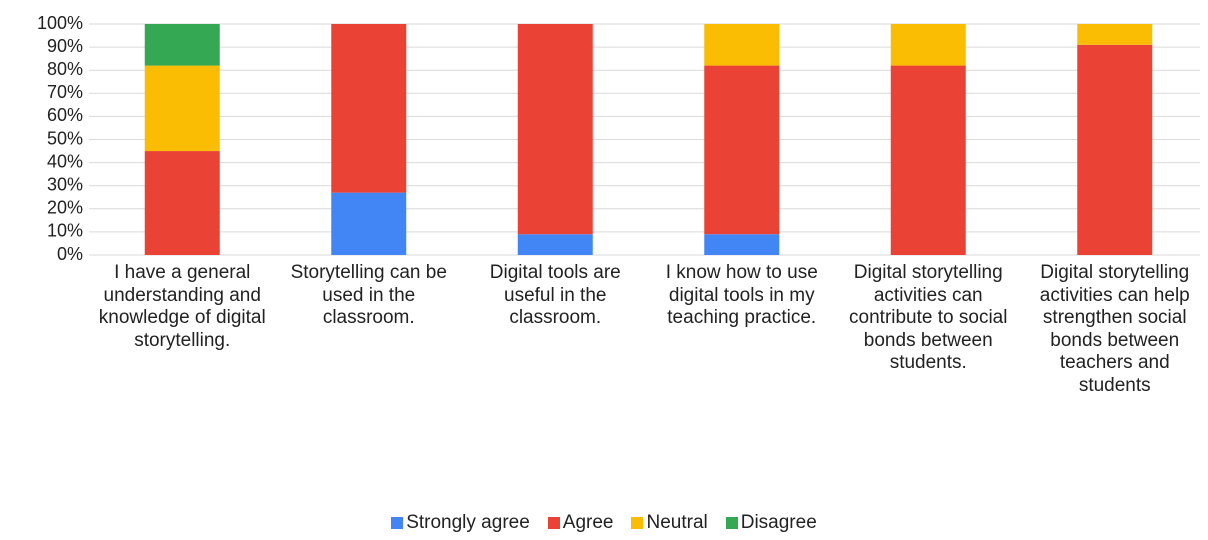 This screenshot has width=1208, height=540. What do you see at coordinates (70, 254) in the screenshot?
I see `y-tick-label: 0%` at bounding box center [70, 254].